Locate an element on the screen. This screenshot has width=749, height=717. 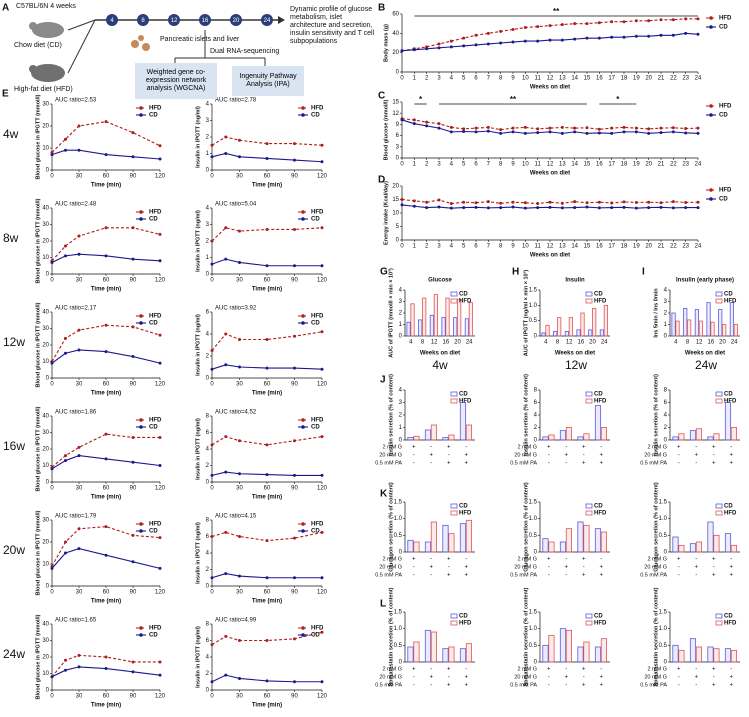
islet-icon is located at coordinates (141, 38).